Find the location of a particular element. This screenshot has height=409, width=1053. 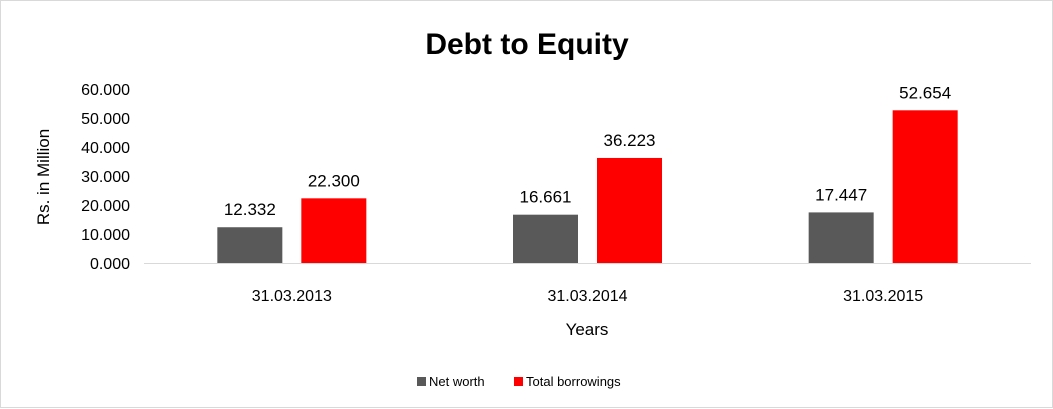

data-label: 36.223 is located at coordinates (630, 140).